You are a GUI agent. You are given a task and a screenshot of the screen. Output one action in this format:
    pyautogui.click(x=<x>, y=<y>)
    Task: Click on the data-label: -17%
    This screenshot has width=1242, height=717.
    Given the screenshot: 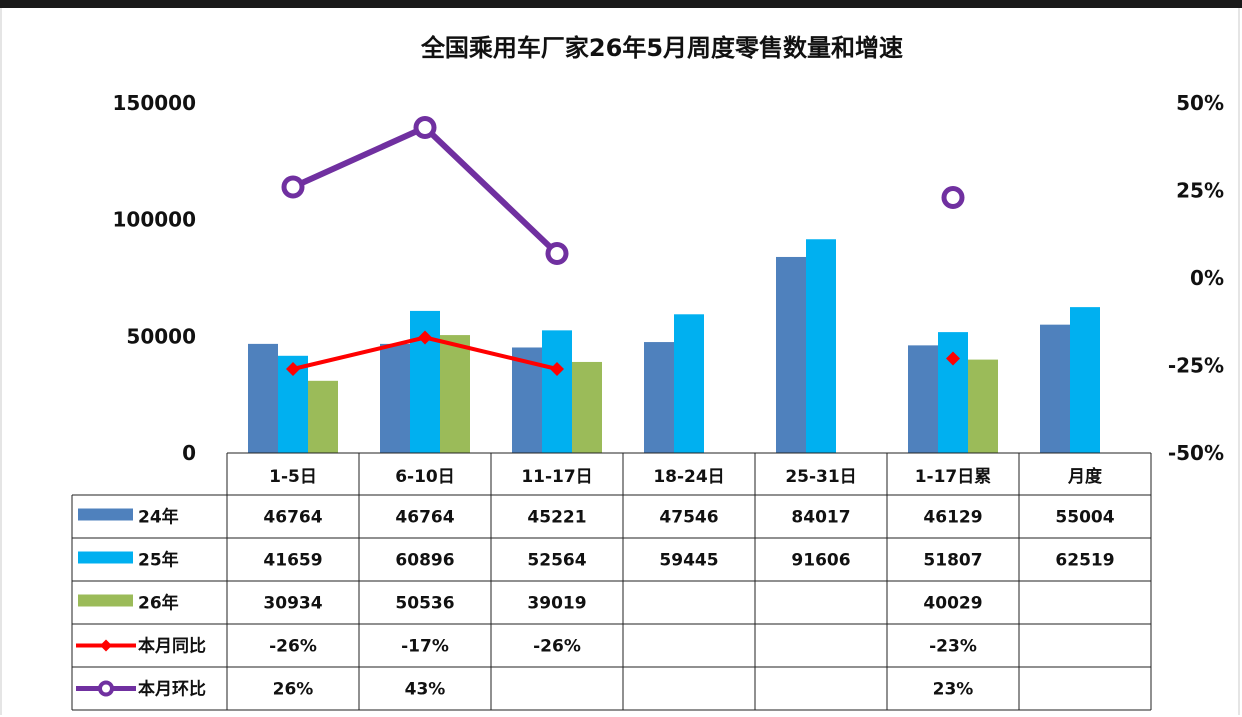 What is the action you would take?
    pyautogui.click(x=425, y=647)
    